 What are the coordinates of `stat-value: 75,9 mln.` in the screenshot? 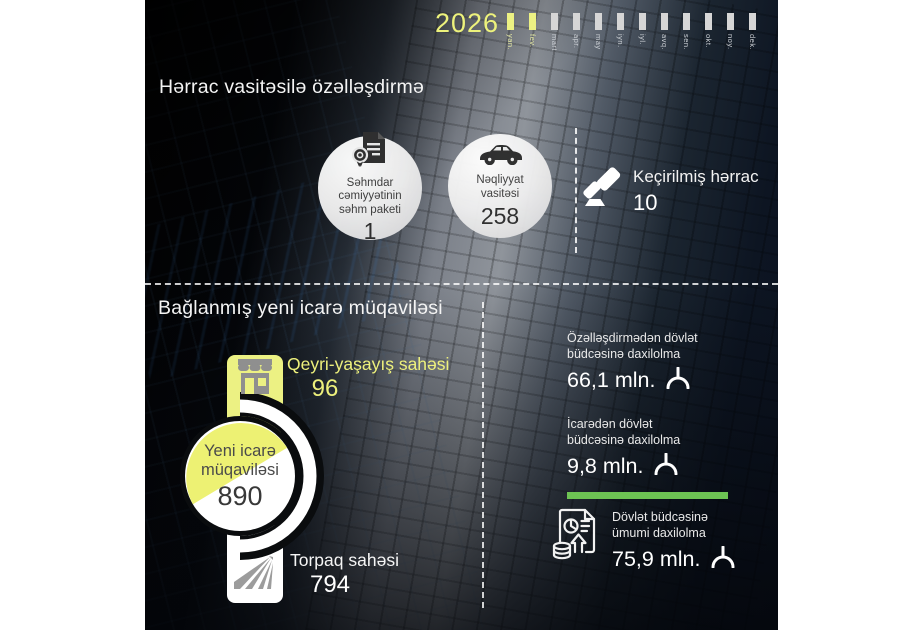 It's located at (656, 559).